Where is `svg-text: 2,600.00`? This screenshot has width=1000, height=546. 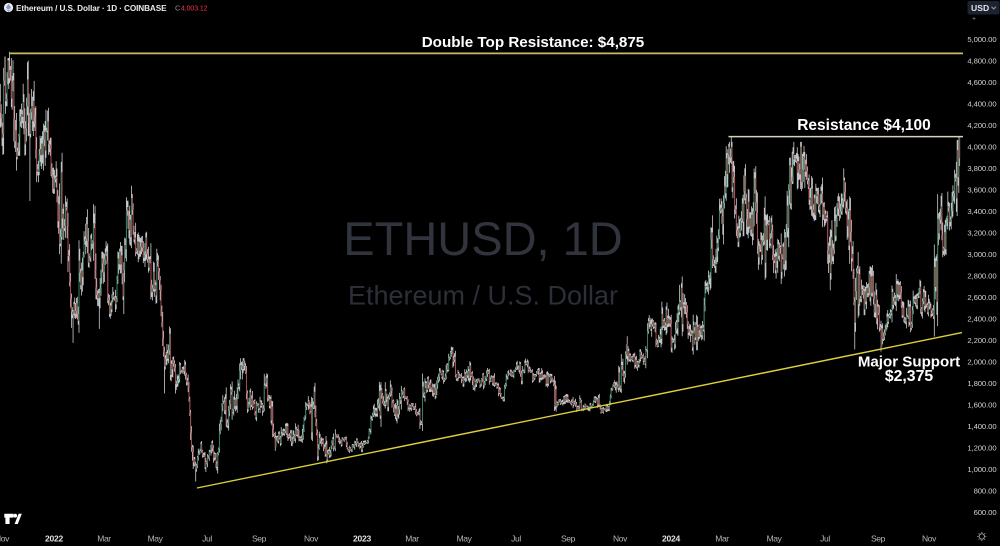
svg-text: 2,600.00 is located at coordinates (981, 297).